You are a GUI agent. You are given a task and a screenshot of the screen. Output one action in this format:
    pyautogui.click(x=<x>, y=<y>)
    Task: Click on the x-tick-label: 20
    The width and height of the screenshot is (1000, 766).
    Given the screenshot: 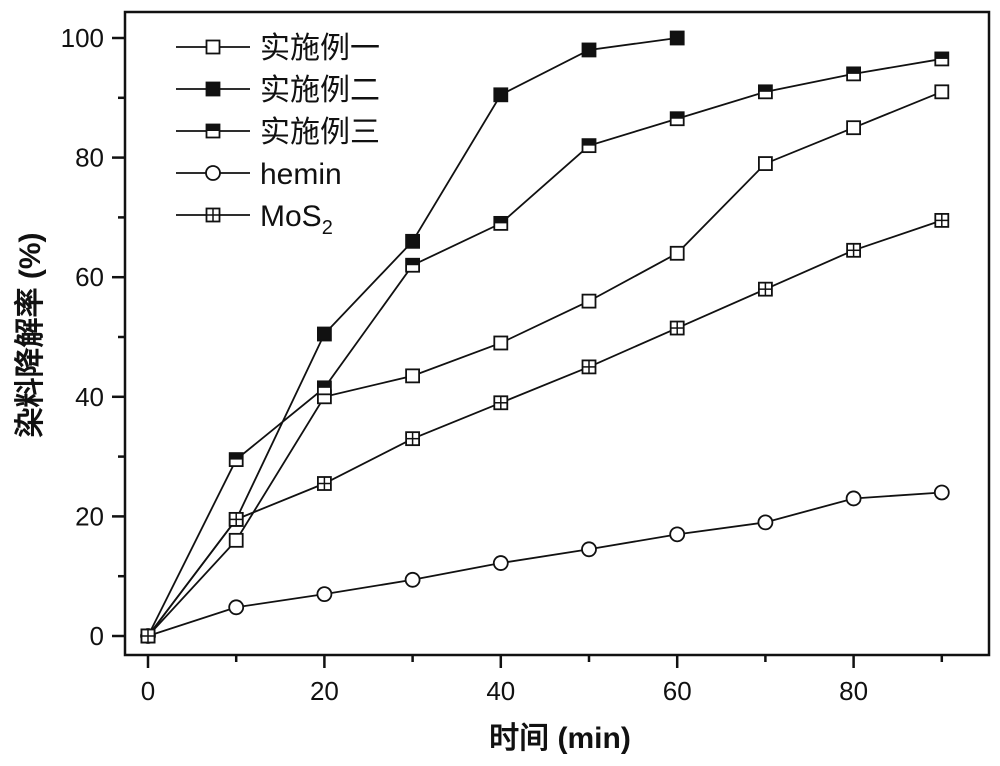 What is the action you would take?
    pyautogui.click(x=324, y=691)
    